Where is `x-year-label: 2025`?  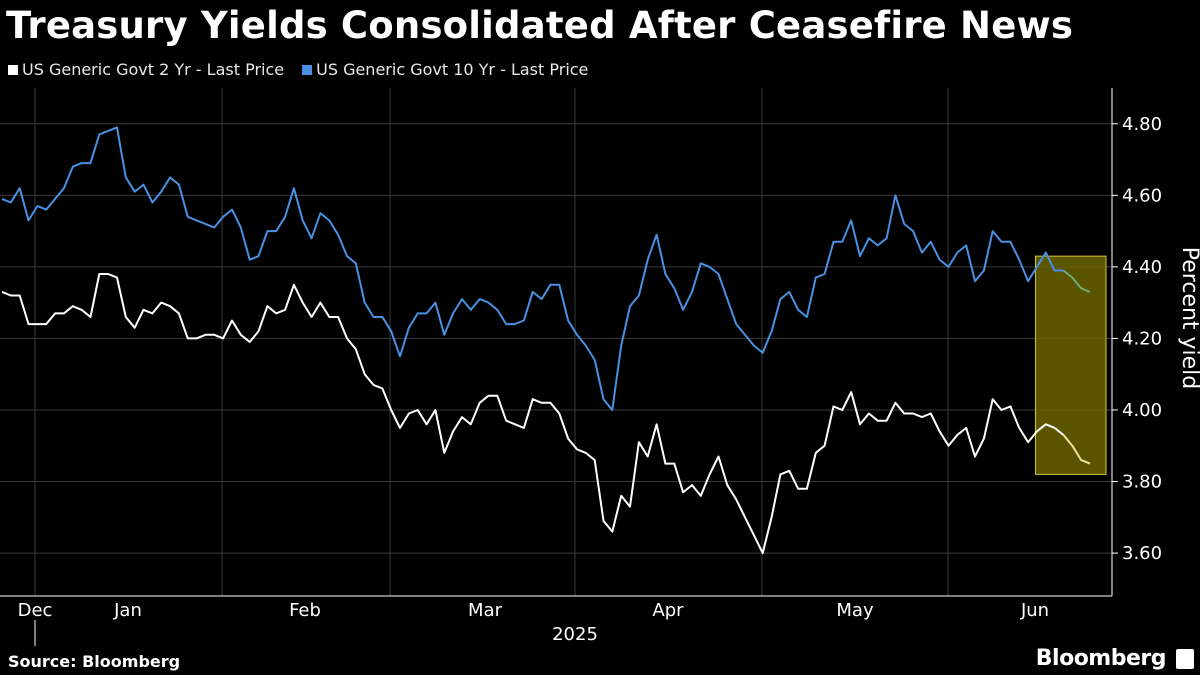
x-year-label: 2025 is located at coordinates (575, 634).